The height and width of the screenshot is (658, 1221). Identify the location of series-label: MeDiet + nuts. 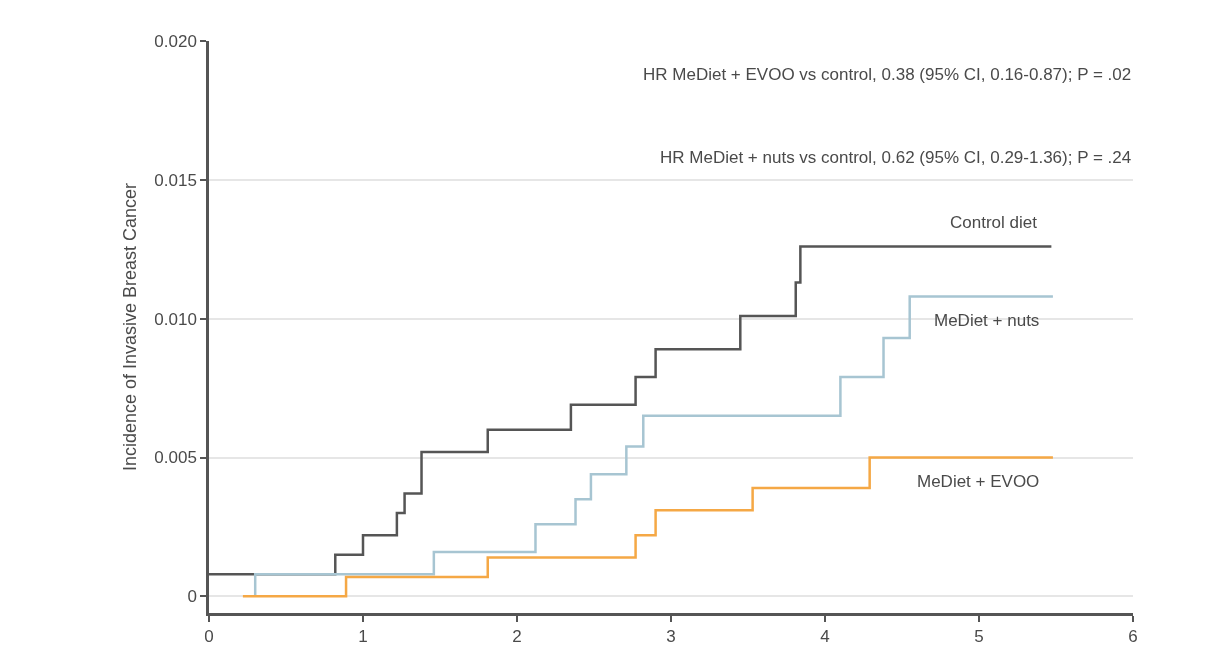
(987, 320).